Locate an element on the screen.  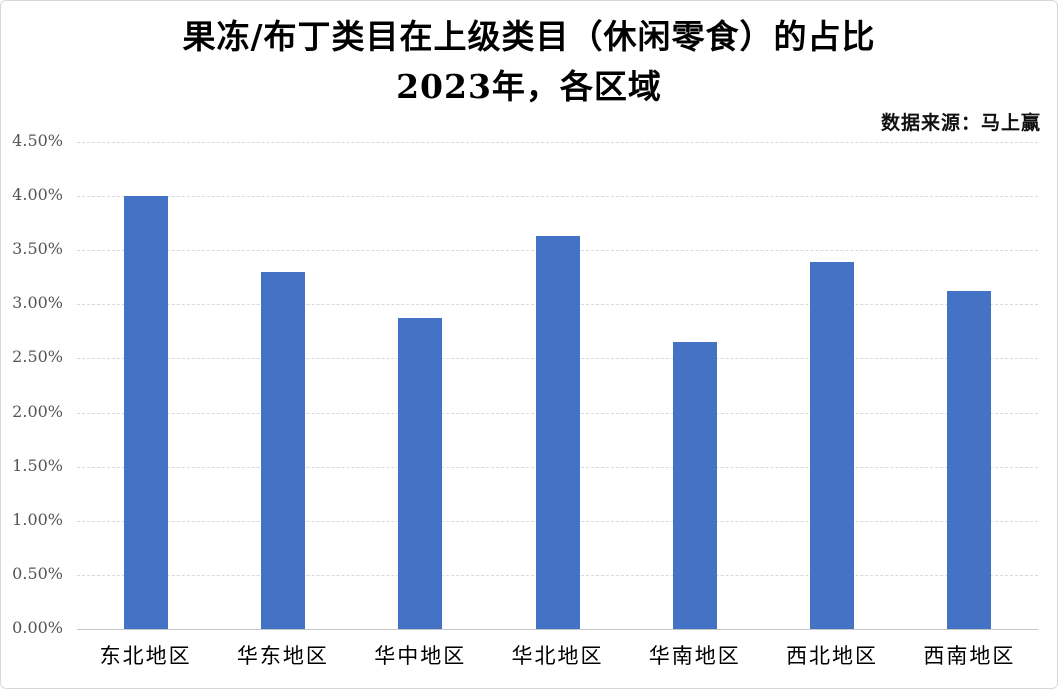
bar-东北地区 is located at coordinates (145, 412).